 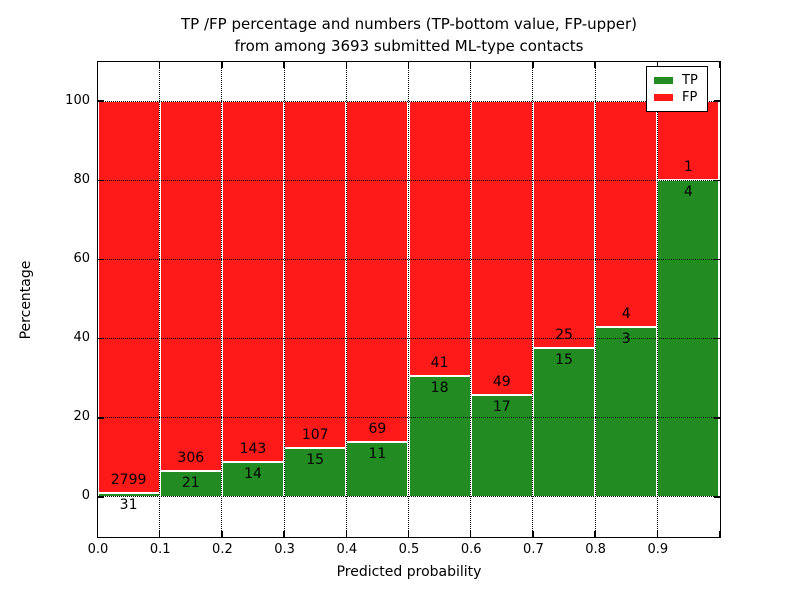 I want to click on x-tick-label: 0.7, so click(x=533, y=549).